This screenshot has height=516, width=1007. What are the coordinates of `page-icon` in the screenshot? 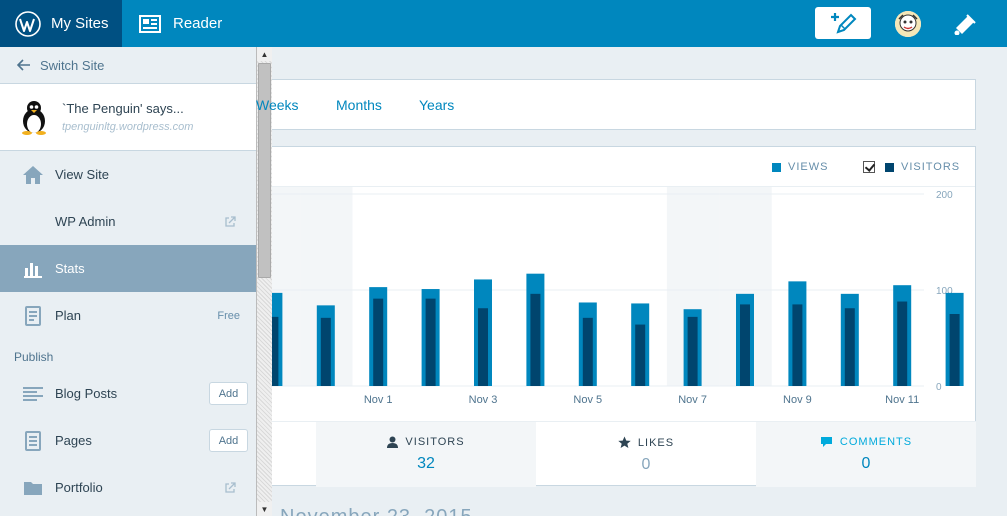 It's located at (33, 441).